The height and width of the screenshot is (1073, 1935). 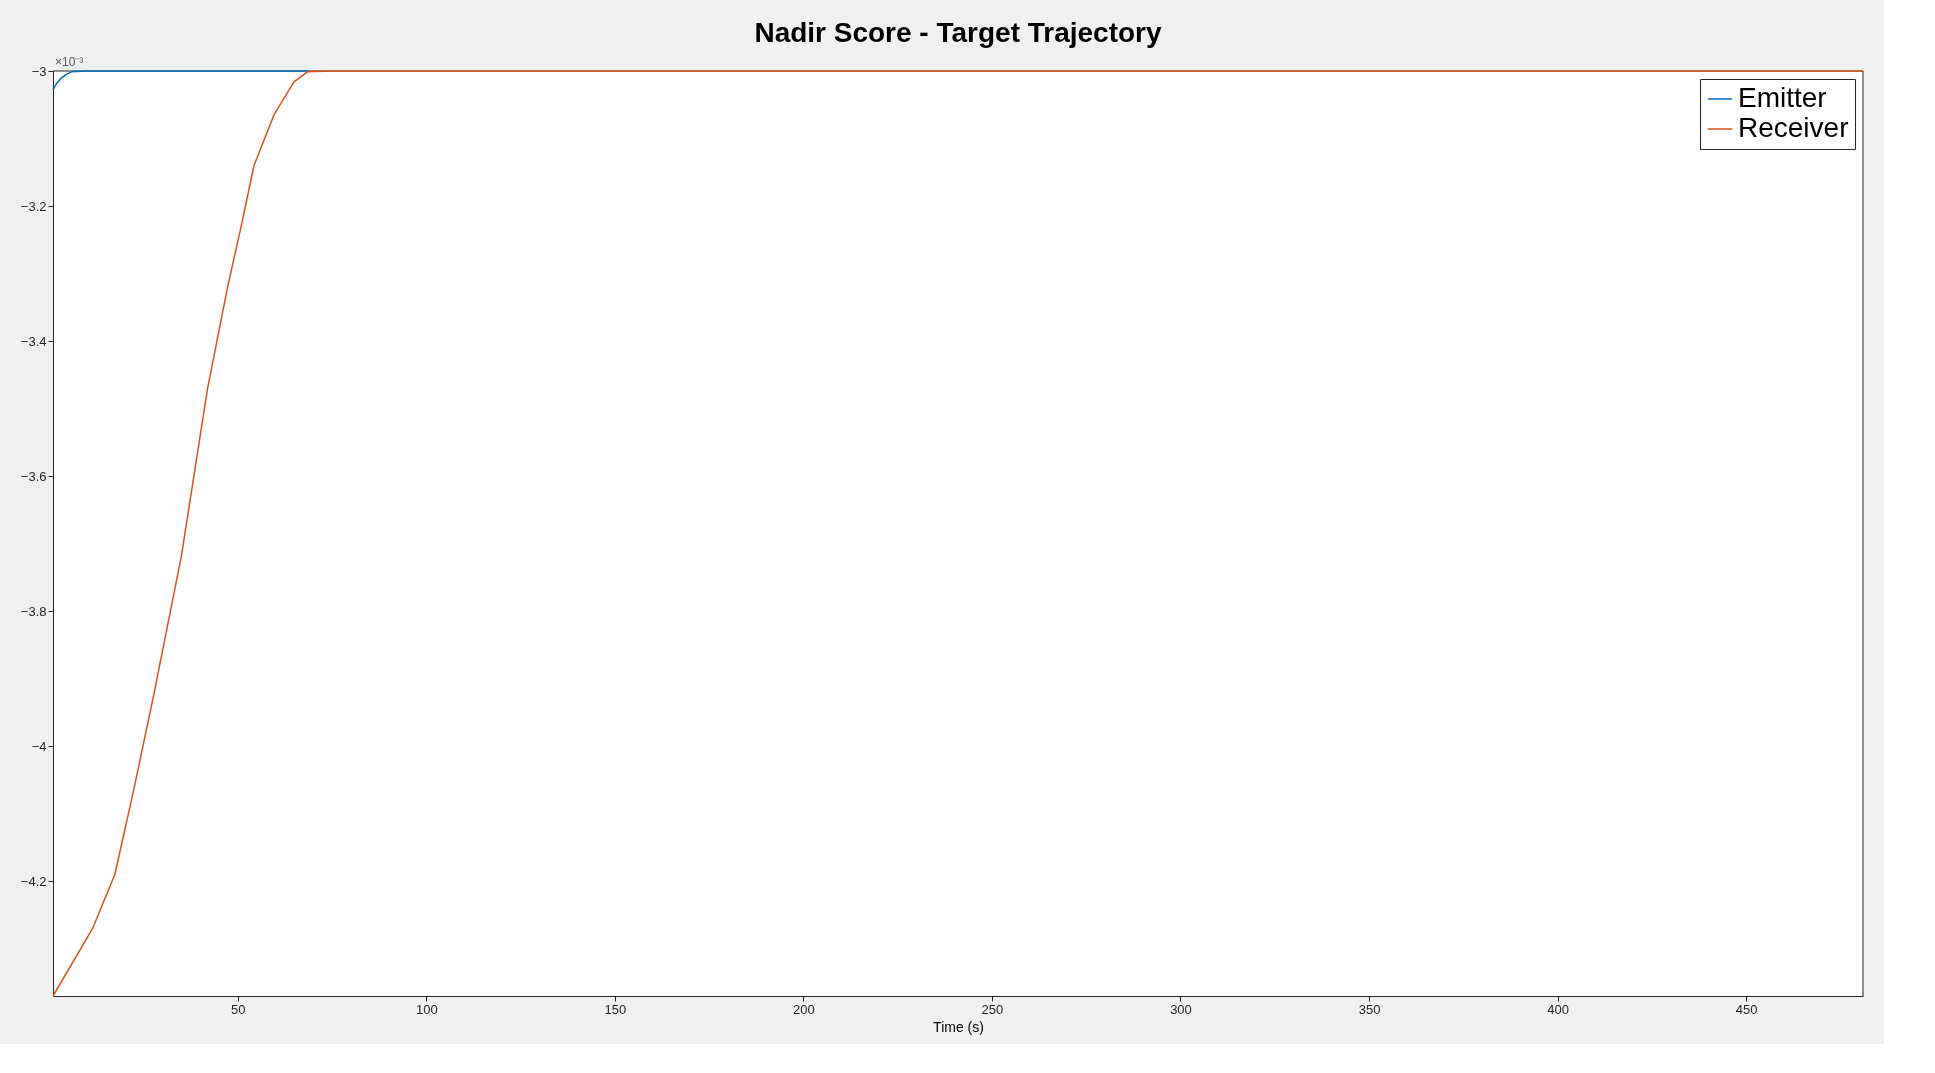 I want to click on y-tick-label: −3.6, so click(x=33, y=476).